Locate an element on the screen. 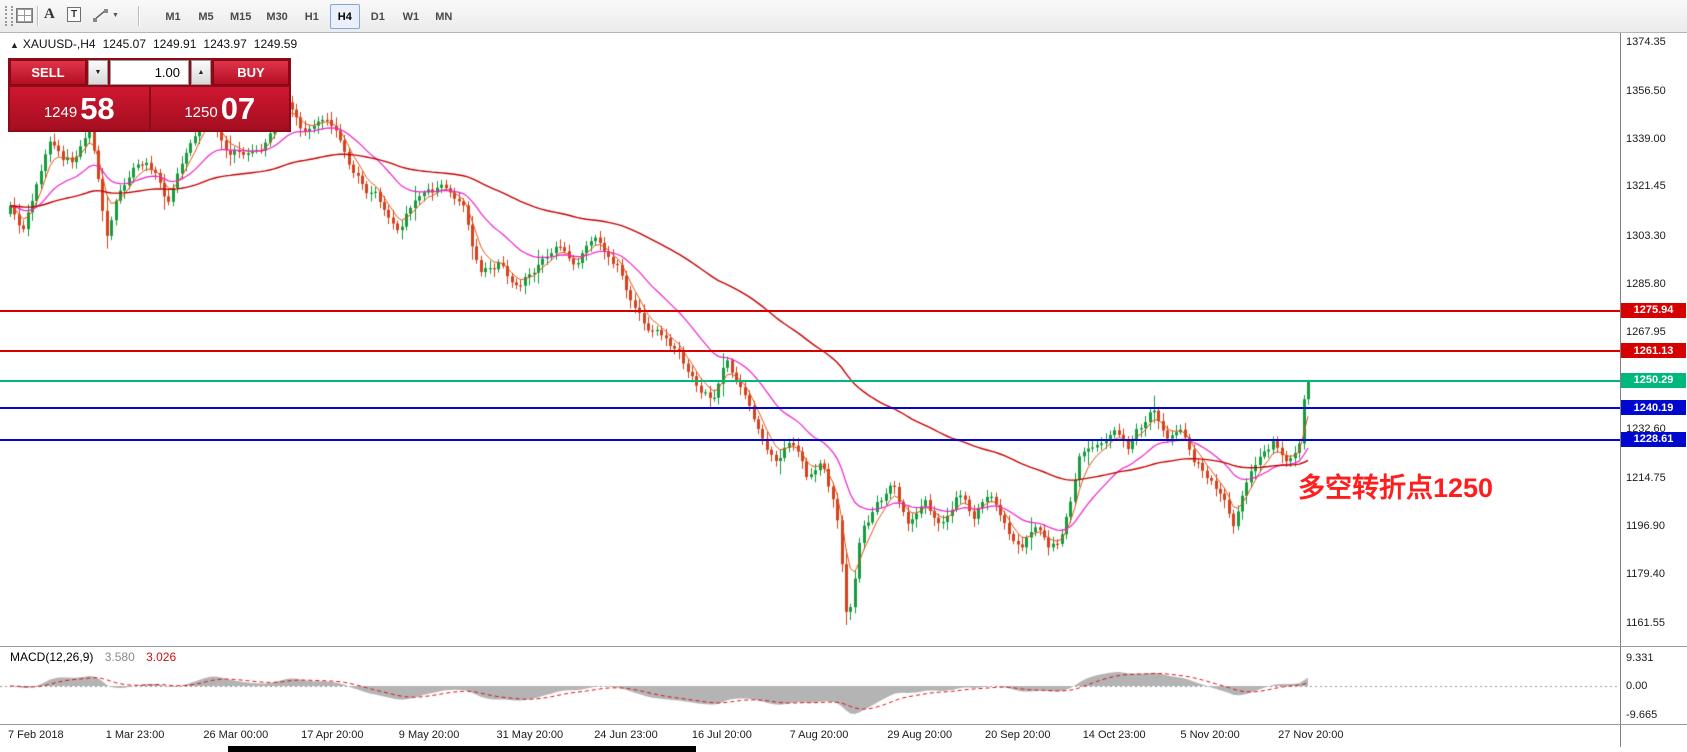 The width and height of the screenshot is (1687, 752). chart-text-annotation: 多空转折点1250 is located at coordinates (1396, 488).